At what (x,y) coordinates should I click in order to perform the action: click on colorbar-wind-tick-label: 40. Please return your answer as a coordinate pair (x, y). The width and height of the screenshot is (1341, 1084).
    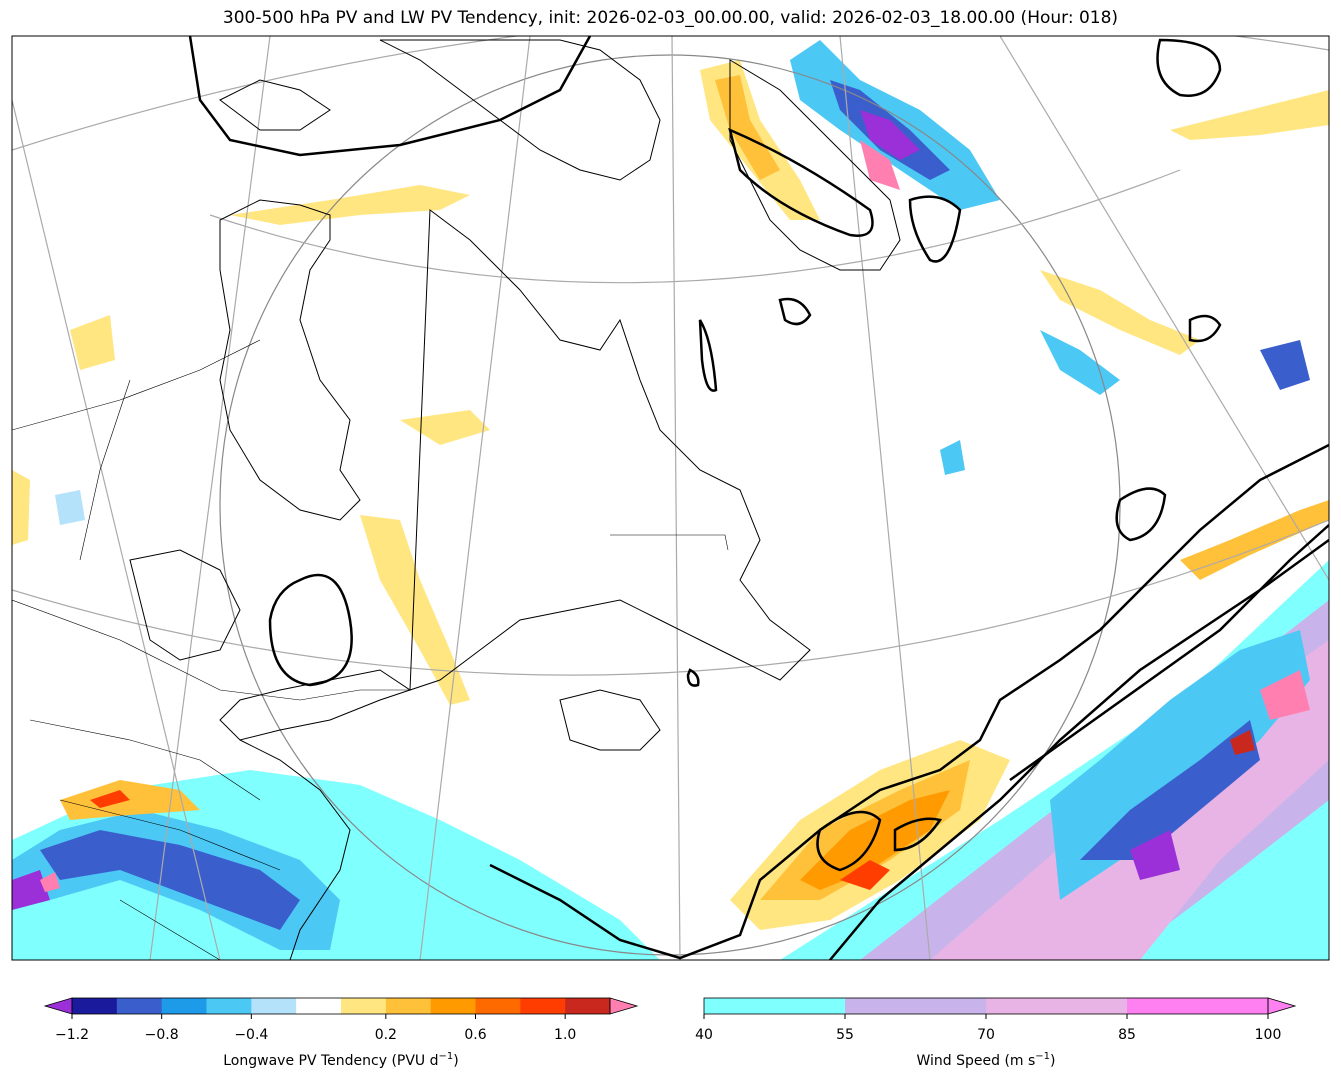
    Looking at the image, I should click on (704, 1035).